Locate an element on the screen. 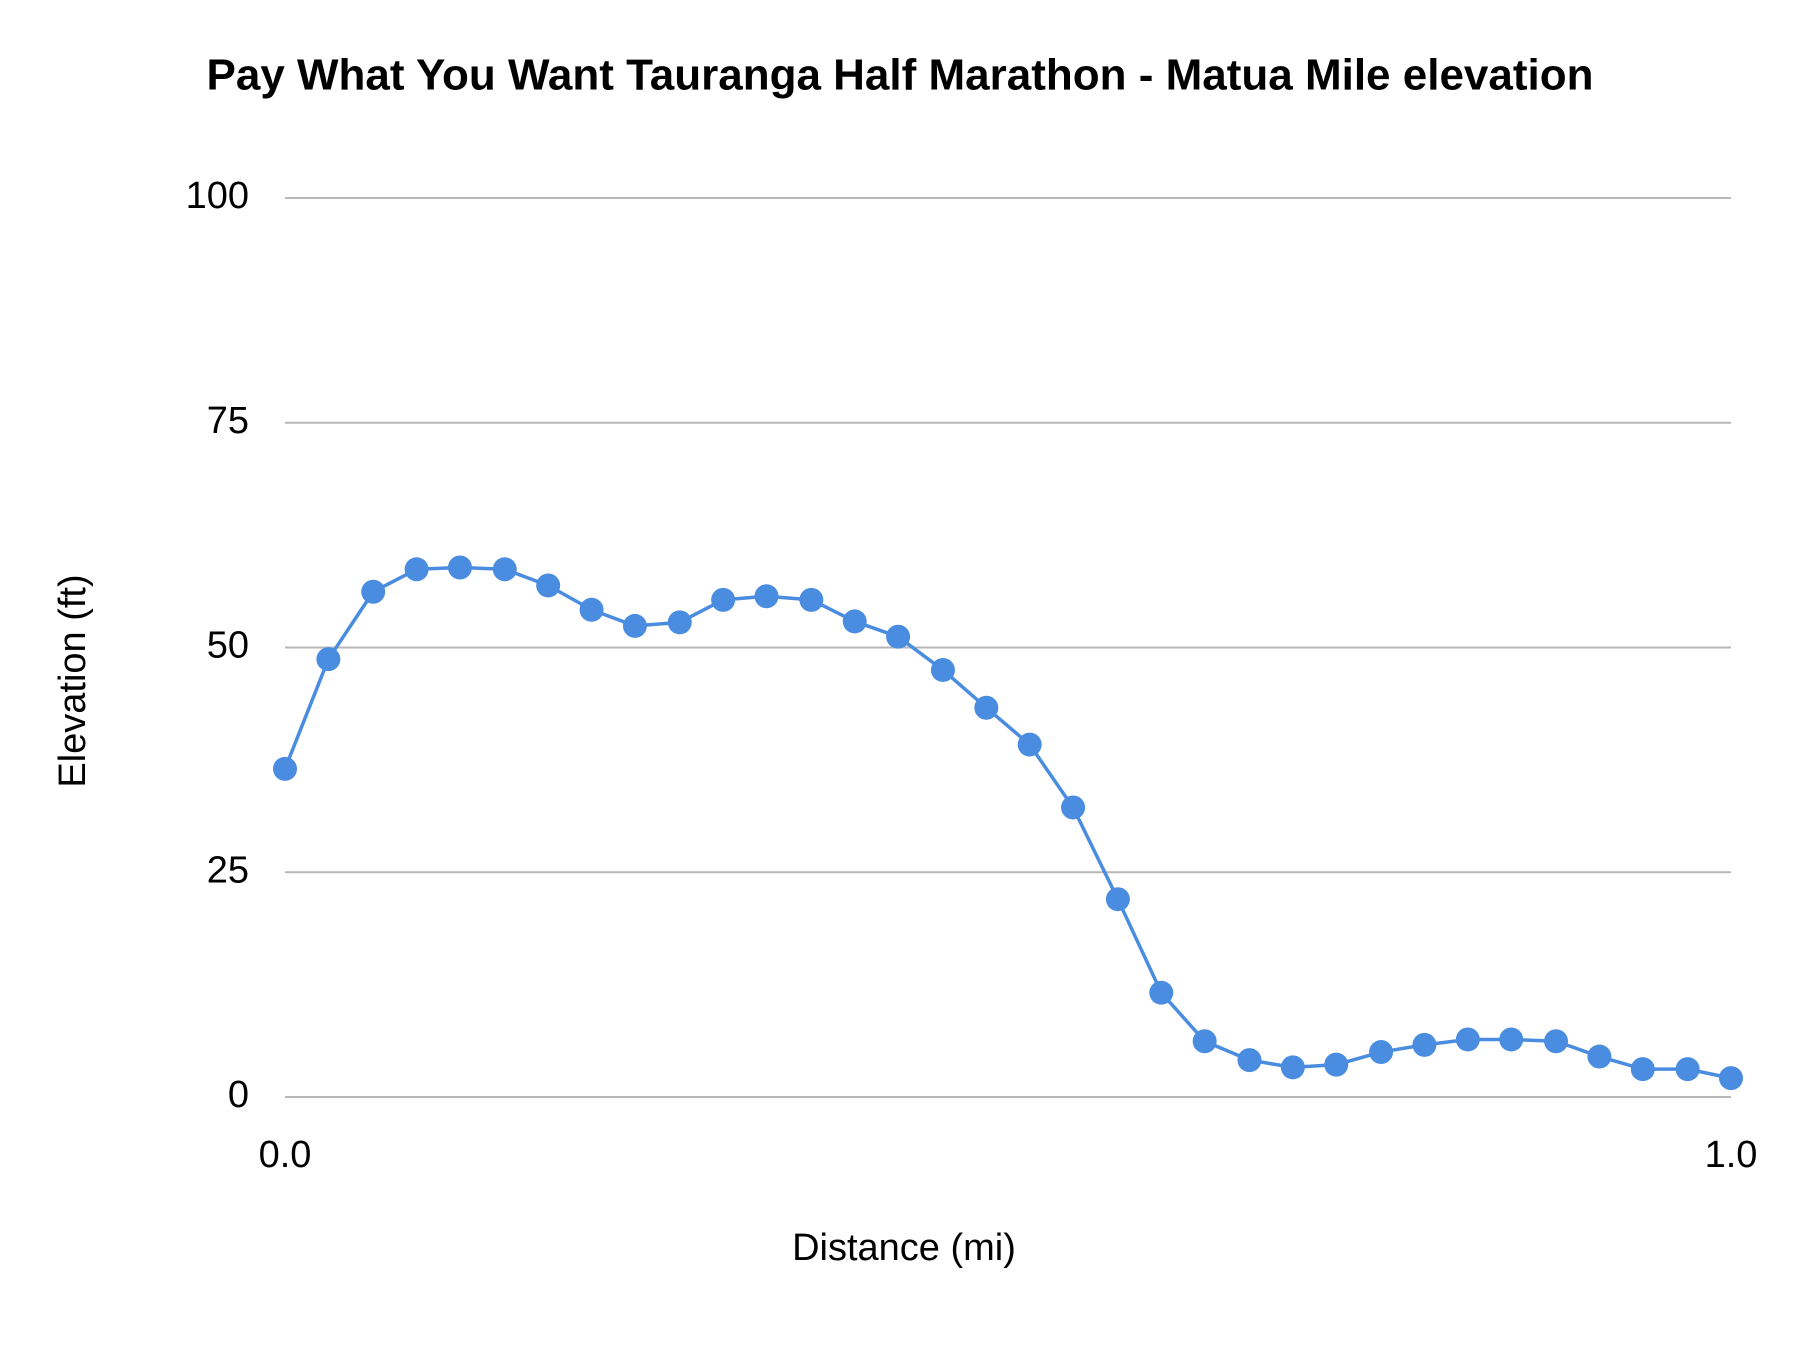 The image size is (1800, 1350). x-tick-label: 0.0 is located at coordinates (285, 1155).